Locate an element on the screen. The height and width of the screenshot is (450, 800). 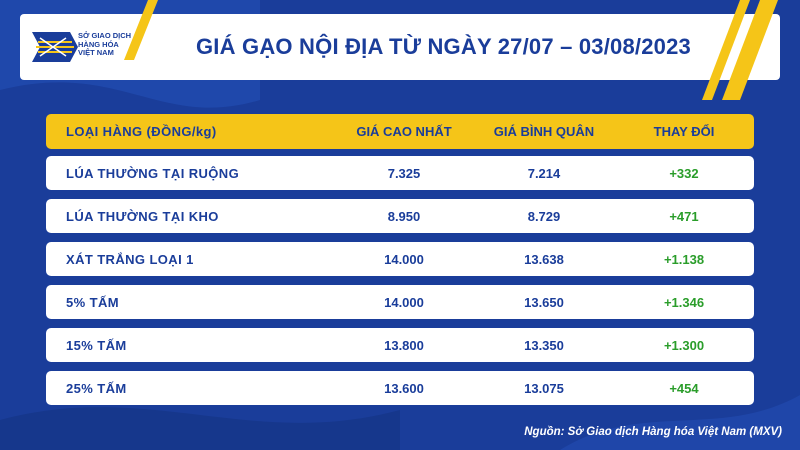
table-row: 5% TẤM 14.000 13.650 +1.346 is located at coordinates (400, 302).